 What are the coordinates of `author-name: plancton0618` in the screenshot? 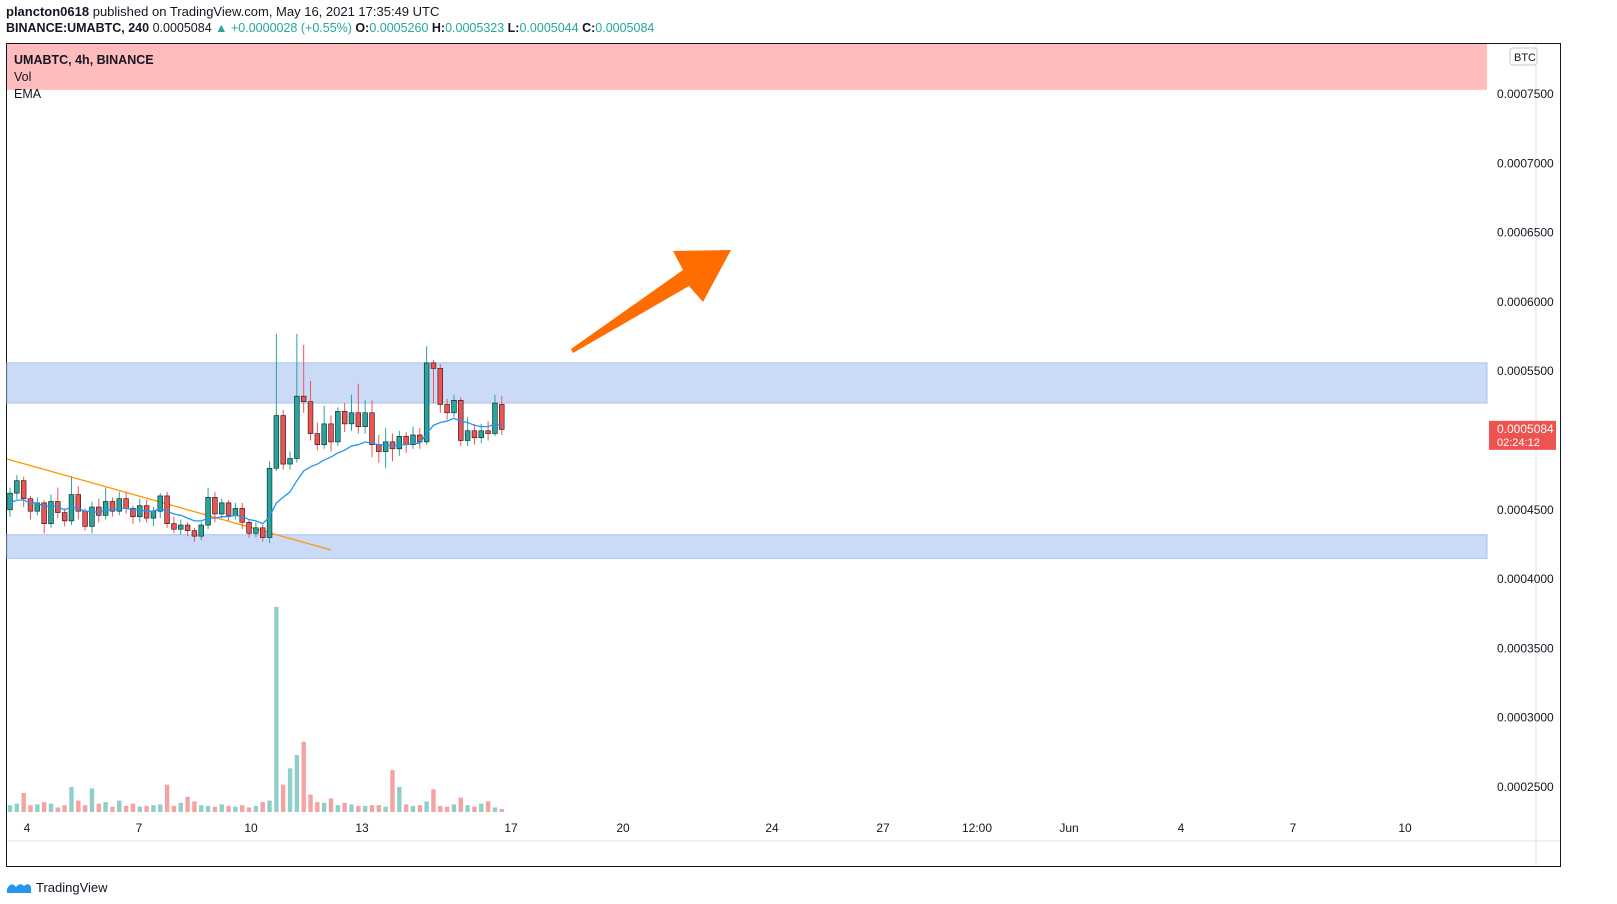 It's located at (48, 11).